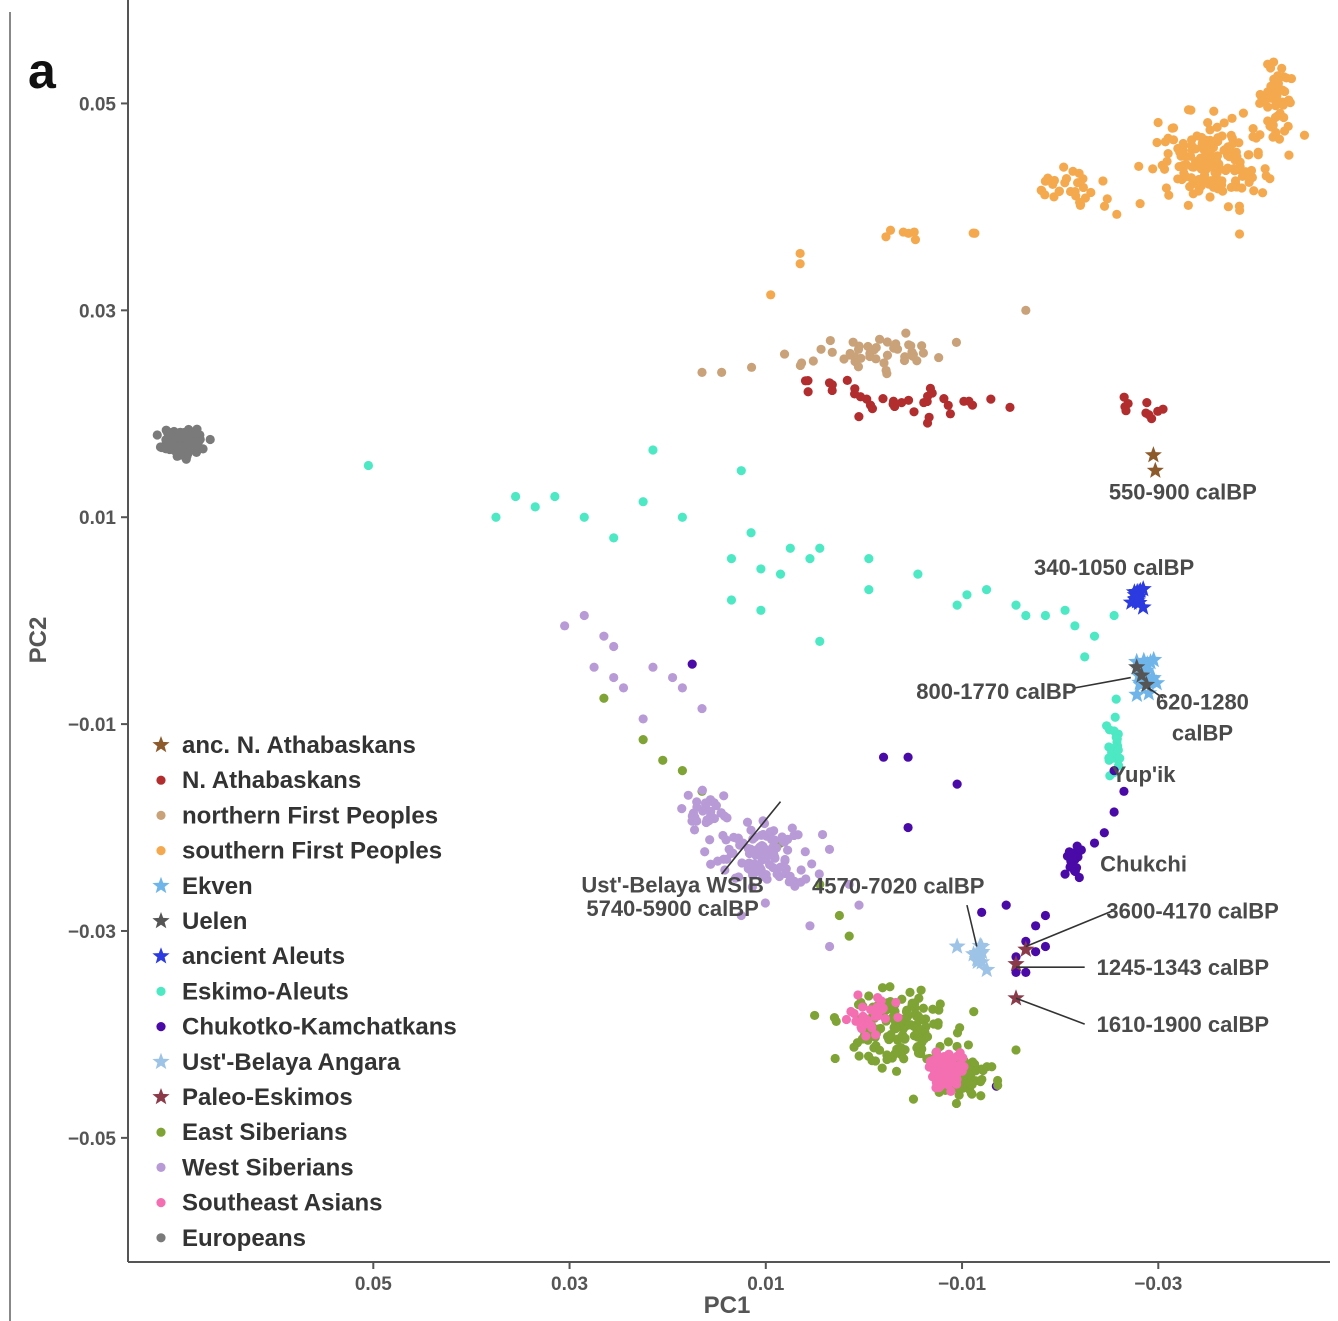  What do you see at coordinates (1114, 567) in the screenshot?
I see `annotation-label: 340-1050 calBP` at bounding box center [1114, 567].